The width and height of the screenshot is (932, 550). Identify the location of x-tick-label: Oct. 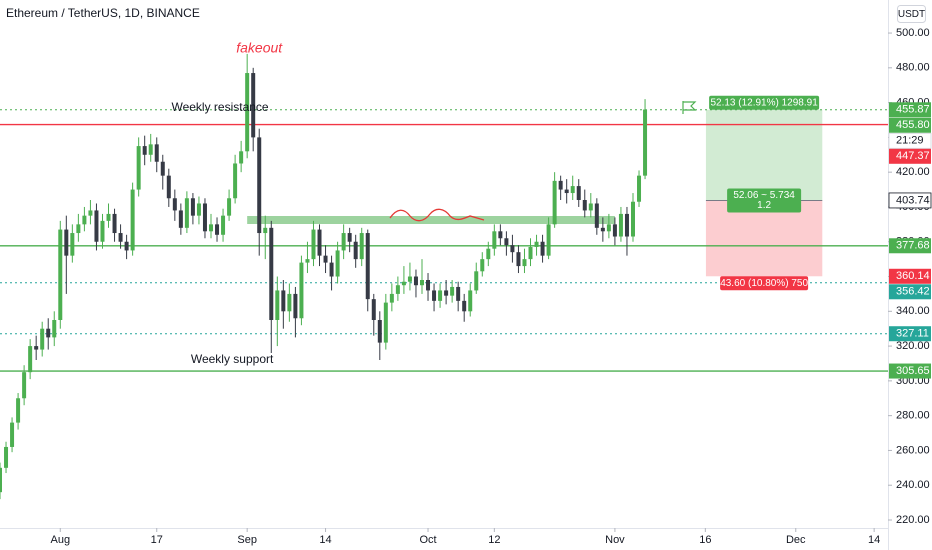
(427, 540).